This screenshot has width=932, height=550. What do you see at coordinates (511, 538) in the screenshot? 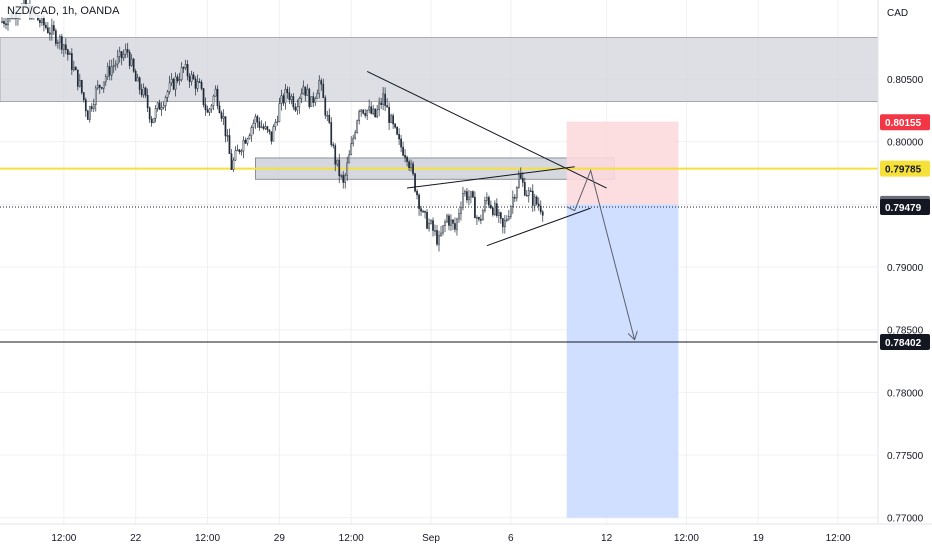
I see `x-tick-label: 6` at bounding box center [511, 538].